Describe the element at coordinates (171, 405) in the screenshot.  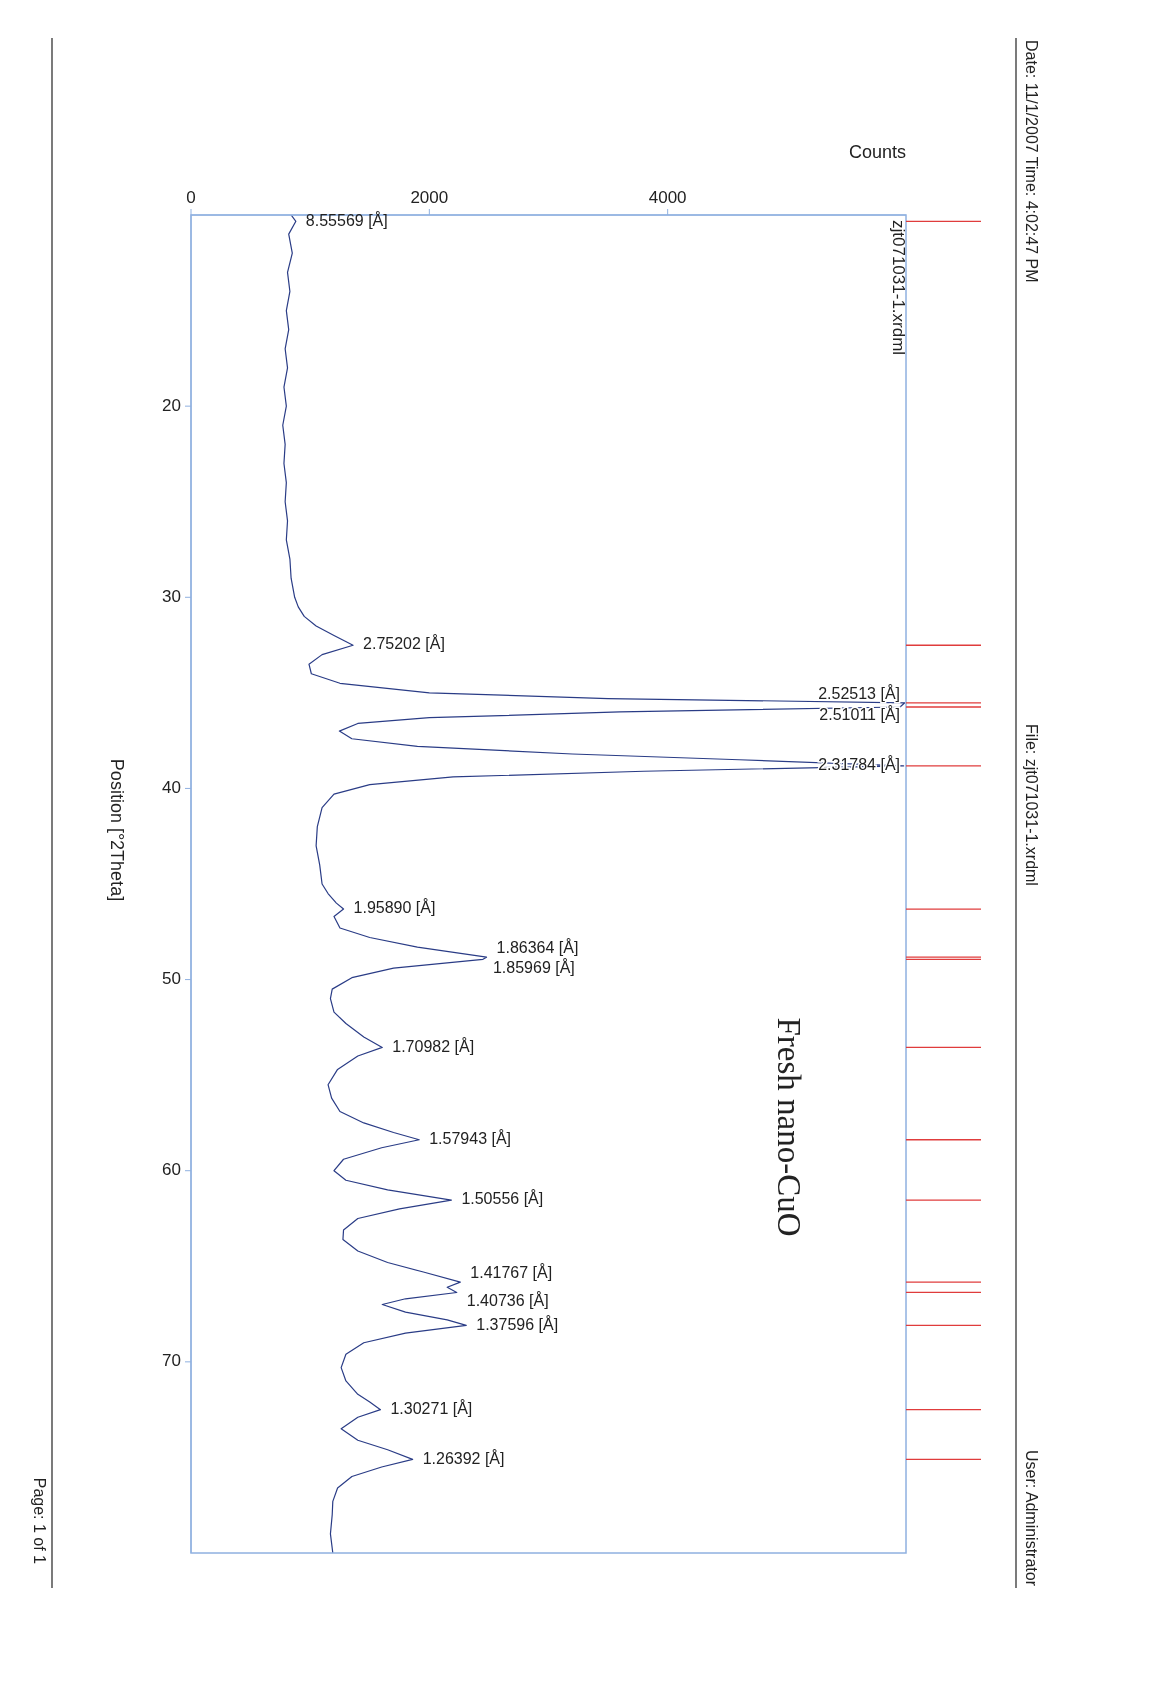
I see `y-tick-label: 20` at that location.